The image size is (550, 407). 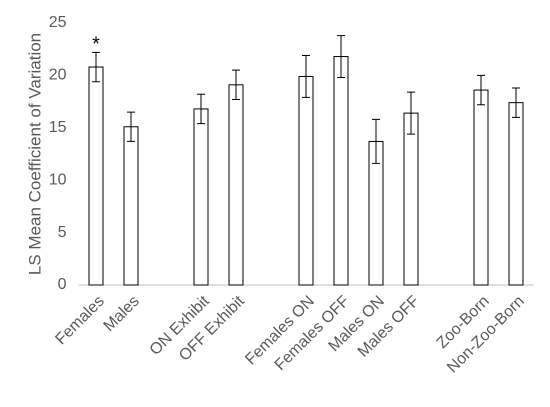 What do you see at coordinates (96, 44) in the screenshot?
I see `annotation: *` at bounding box center [96, 44].